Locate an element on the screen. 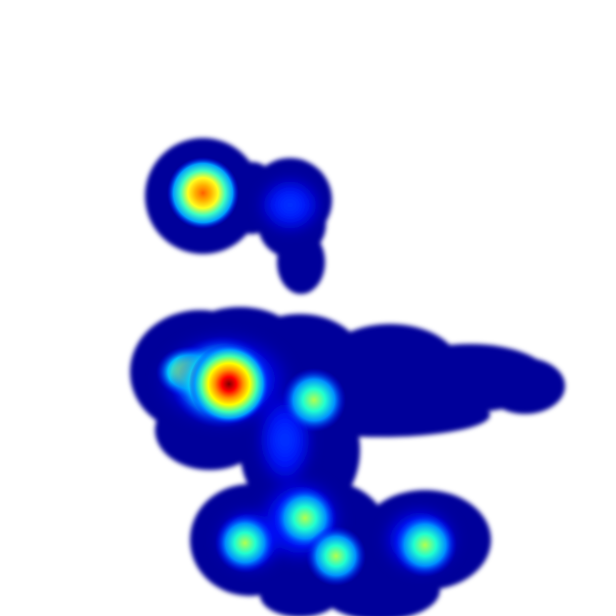  lower-left-spot is located at coordinates (245, 543).